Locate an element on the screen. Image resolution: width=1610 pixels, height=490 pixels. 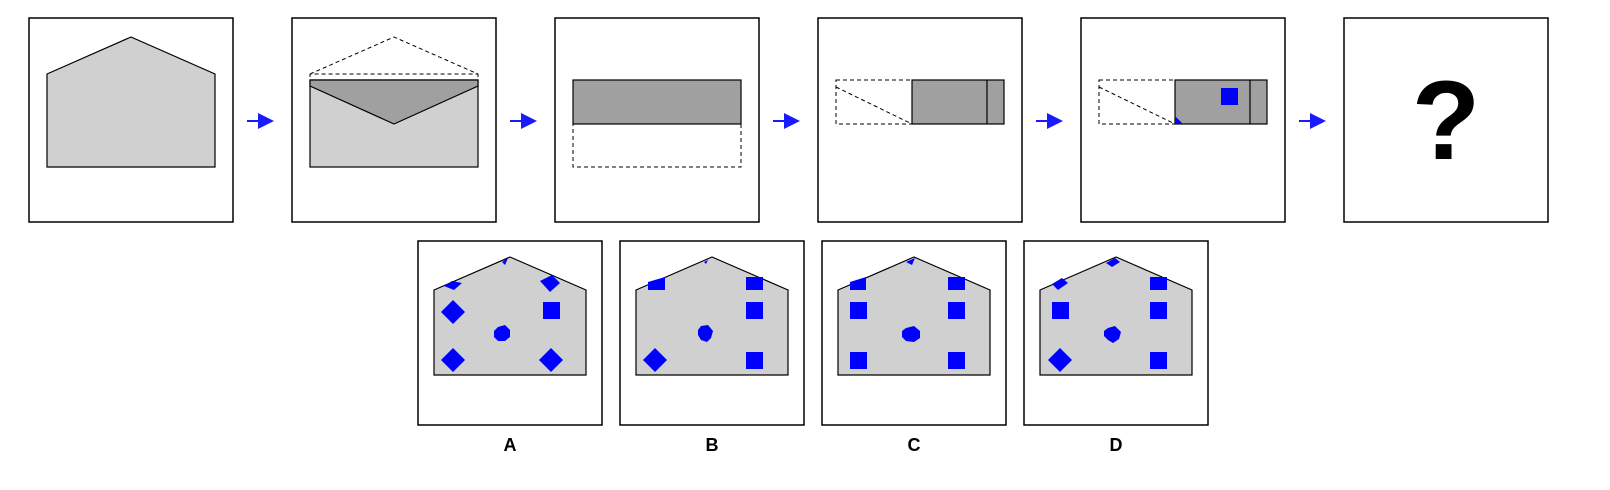
option-b-panel is located at coordinates (712, 333).